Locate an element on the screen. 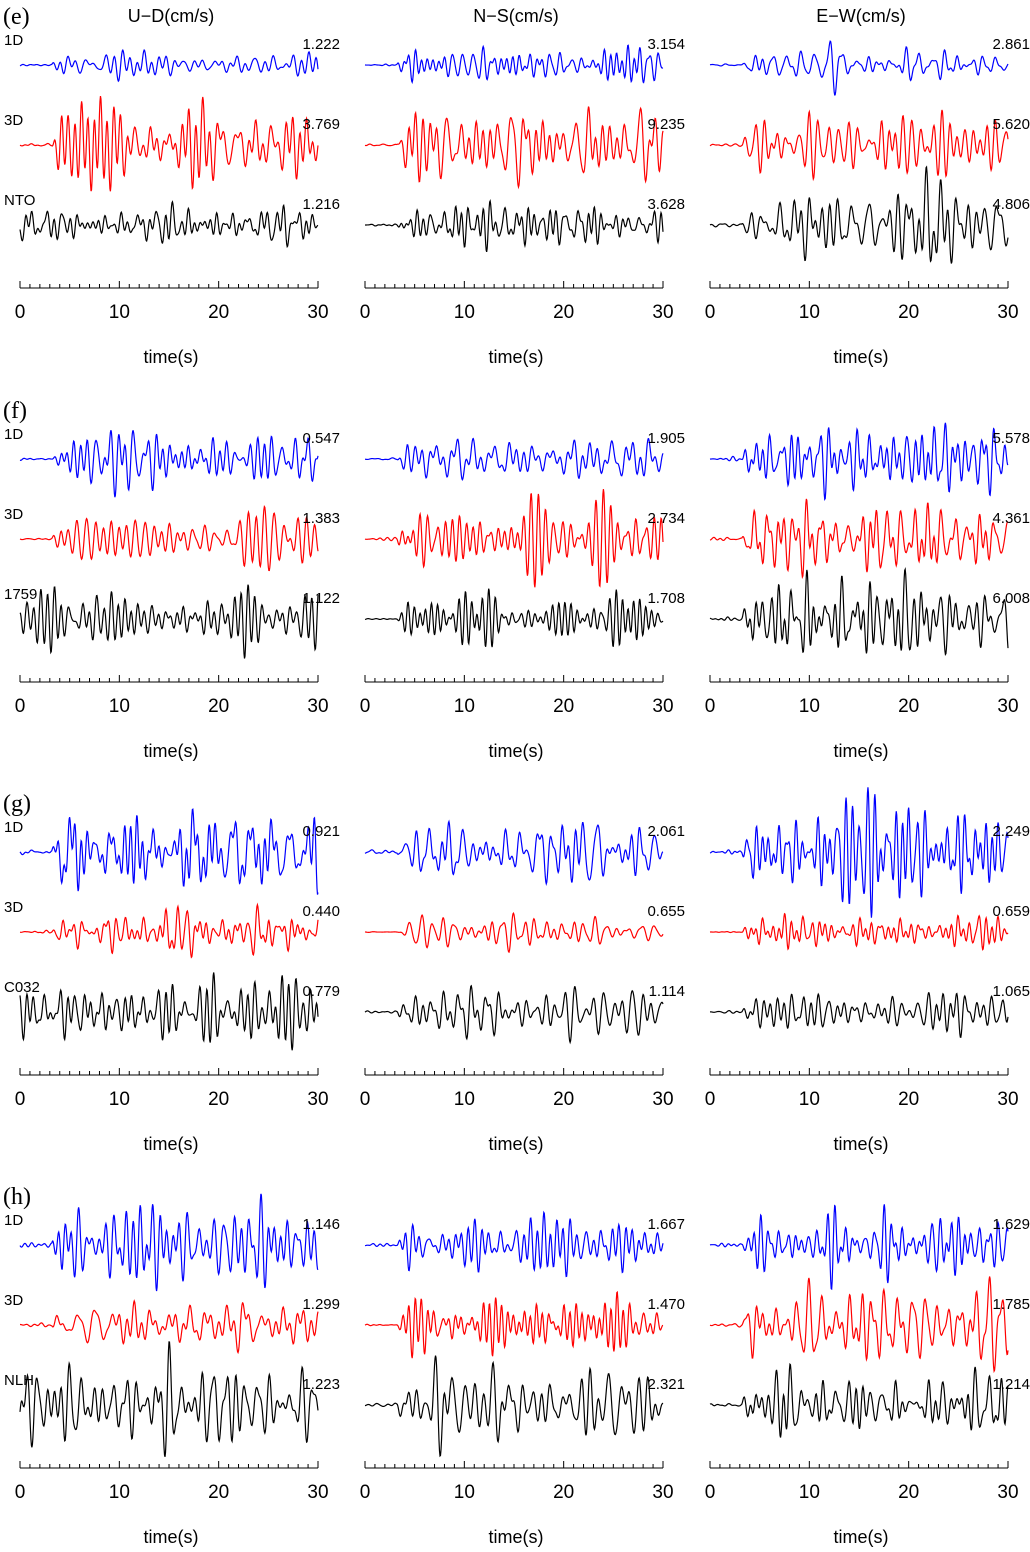  peak-value: 2.249 is located at coordinates (1011, 831).